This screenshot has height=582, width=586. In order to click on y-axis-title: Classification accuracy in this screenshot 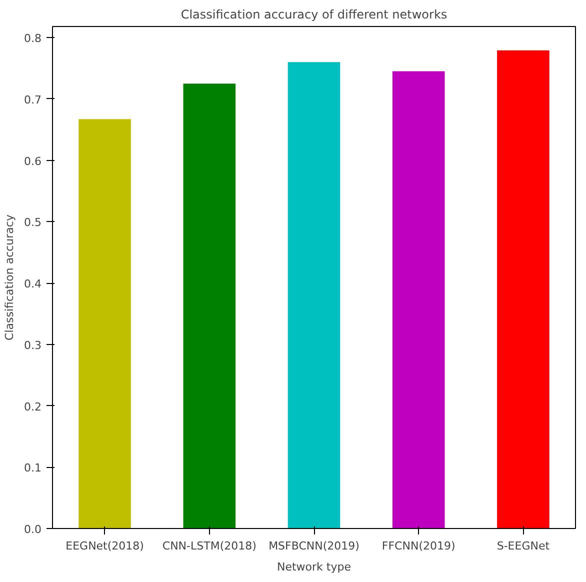, I will do `click(9, 277)`.